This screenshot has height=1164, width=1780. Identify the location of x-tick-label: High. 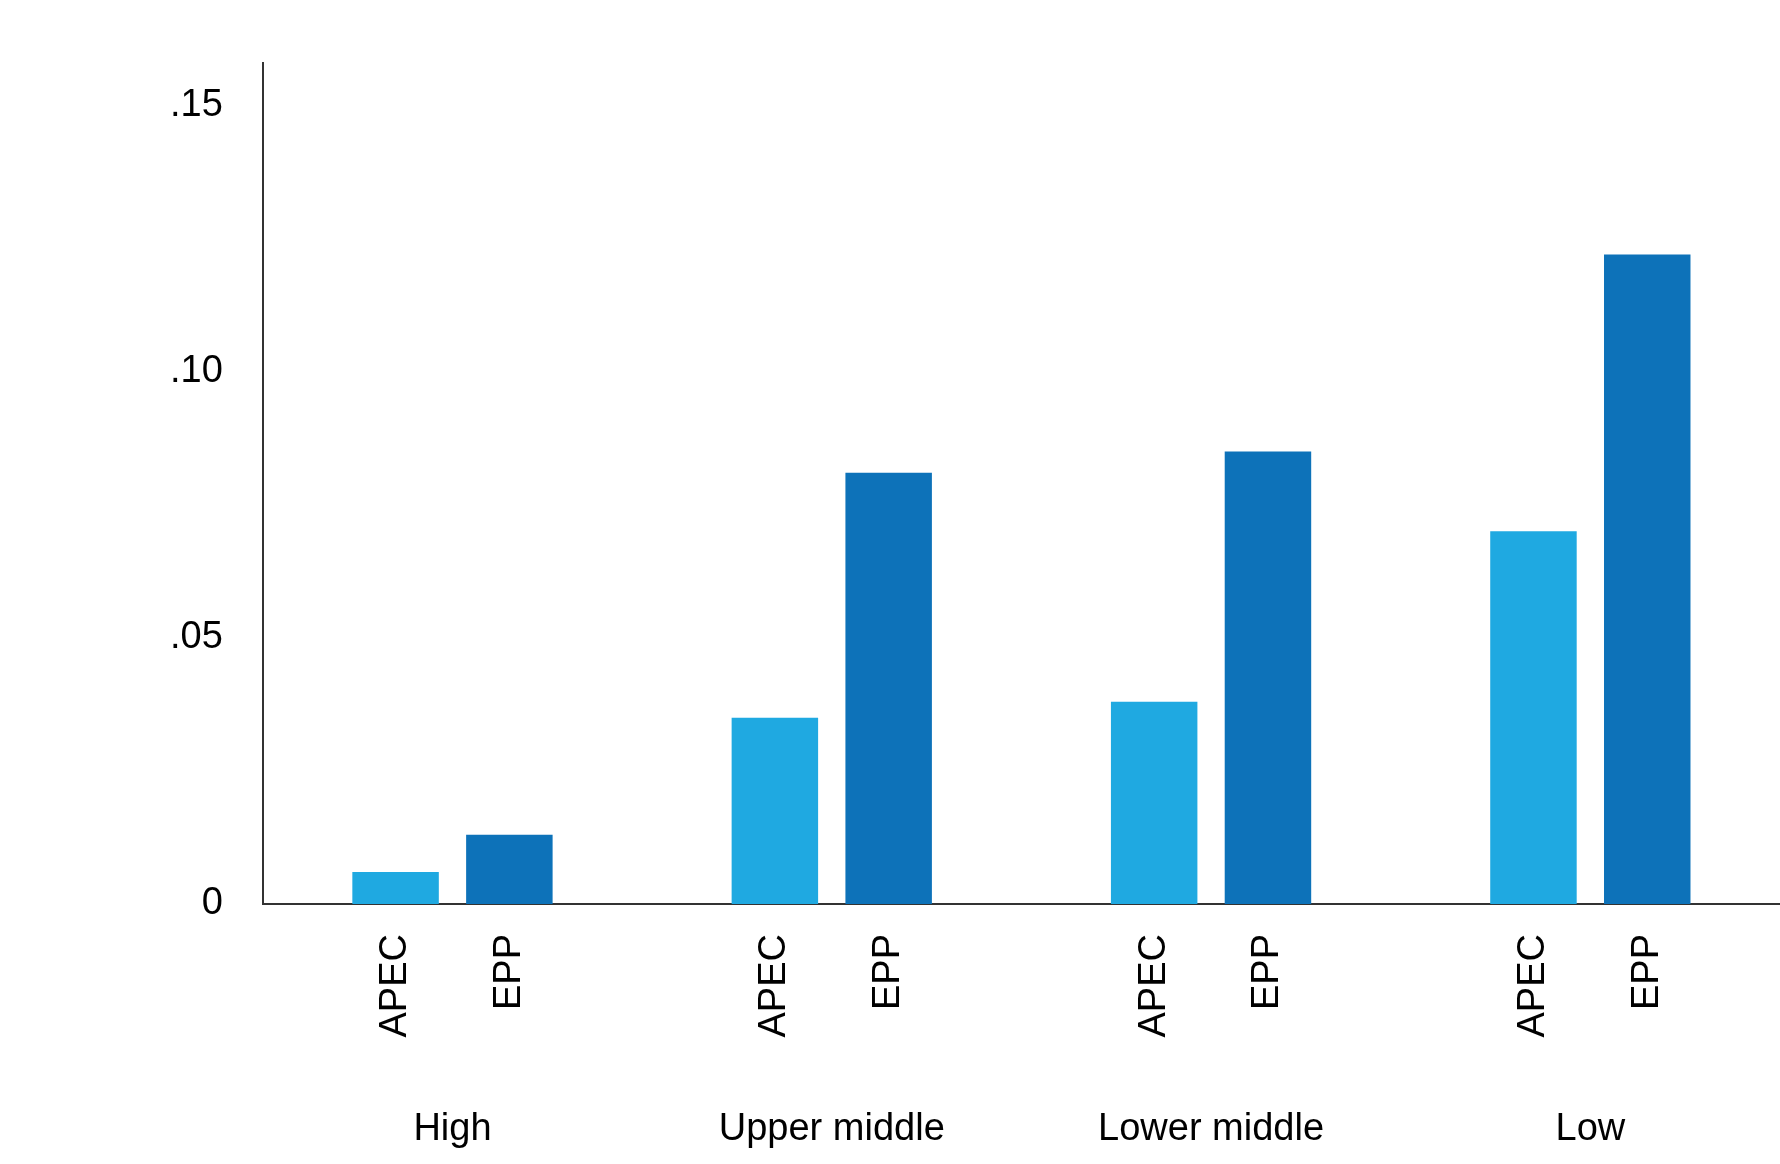
(452, 1127).